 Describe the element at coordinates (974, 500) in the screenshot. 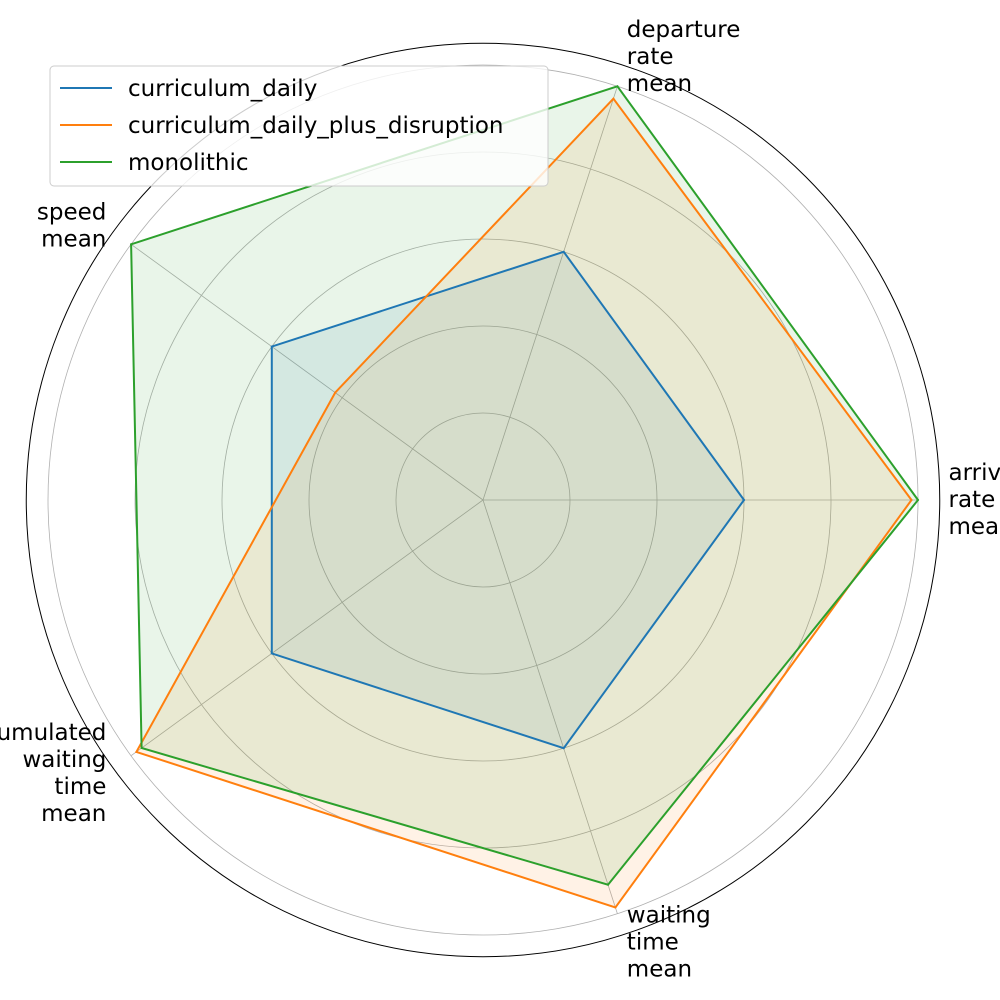

I see `category-label-1: arrivalratemean` at that location.